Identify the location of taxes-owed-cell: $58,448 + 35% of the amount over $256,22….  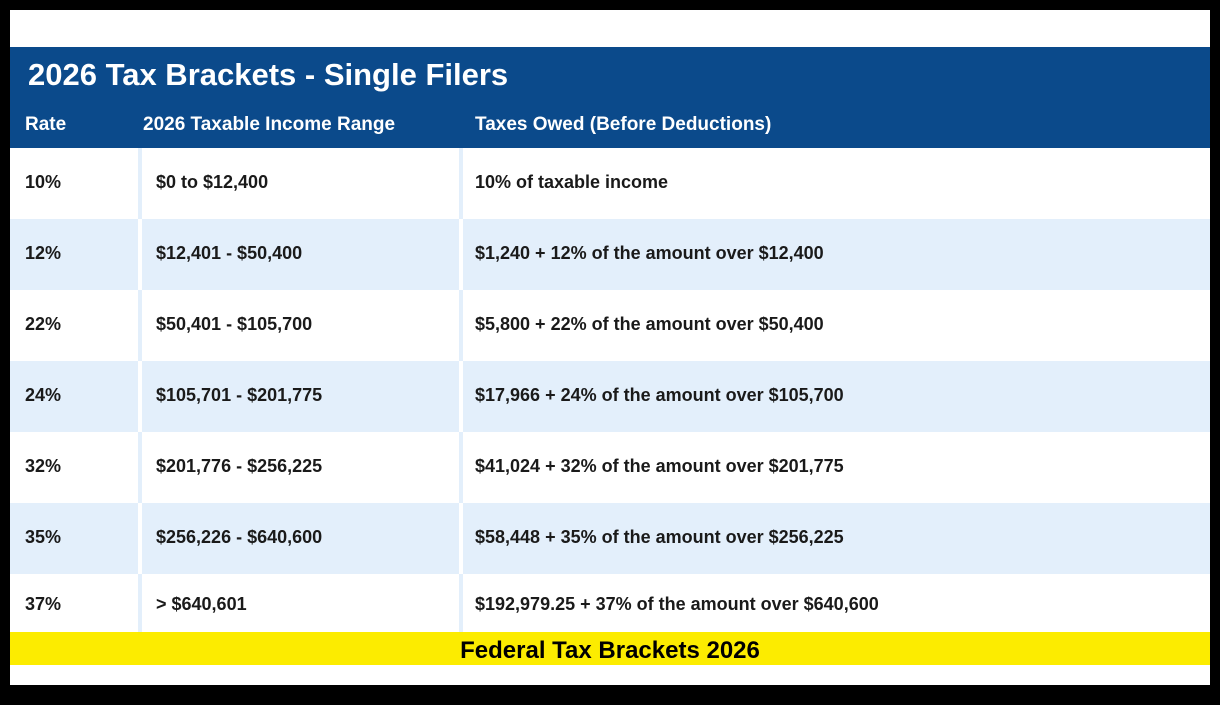
(659, 537).